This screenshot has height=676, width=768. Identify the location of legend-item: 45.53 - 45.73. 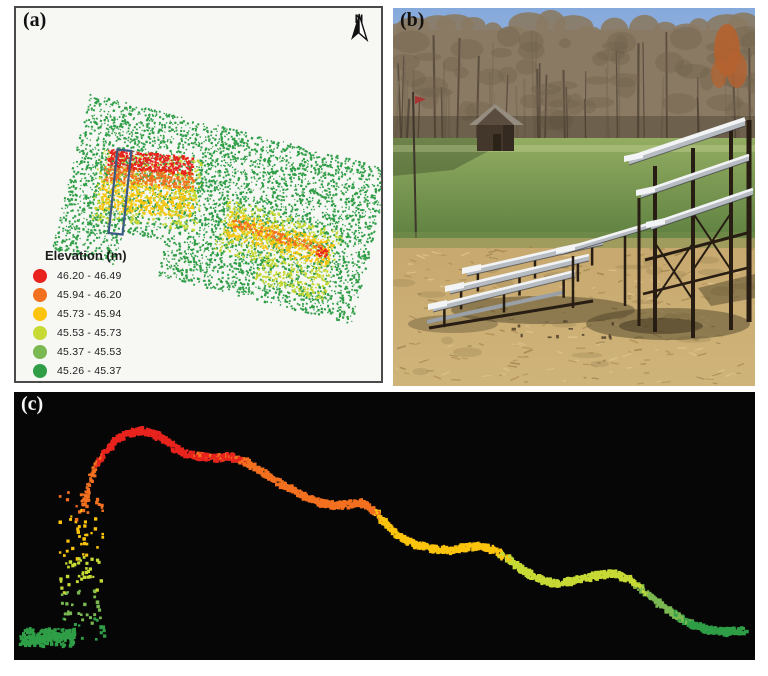
(79, 332).